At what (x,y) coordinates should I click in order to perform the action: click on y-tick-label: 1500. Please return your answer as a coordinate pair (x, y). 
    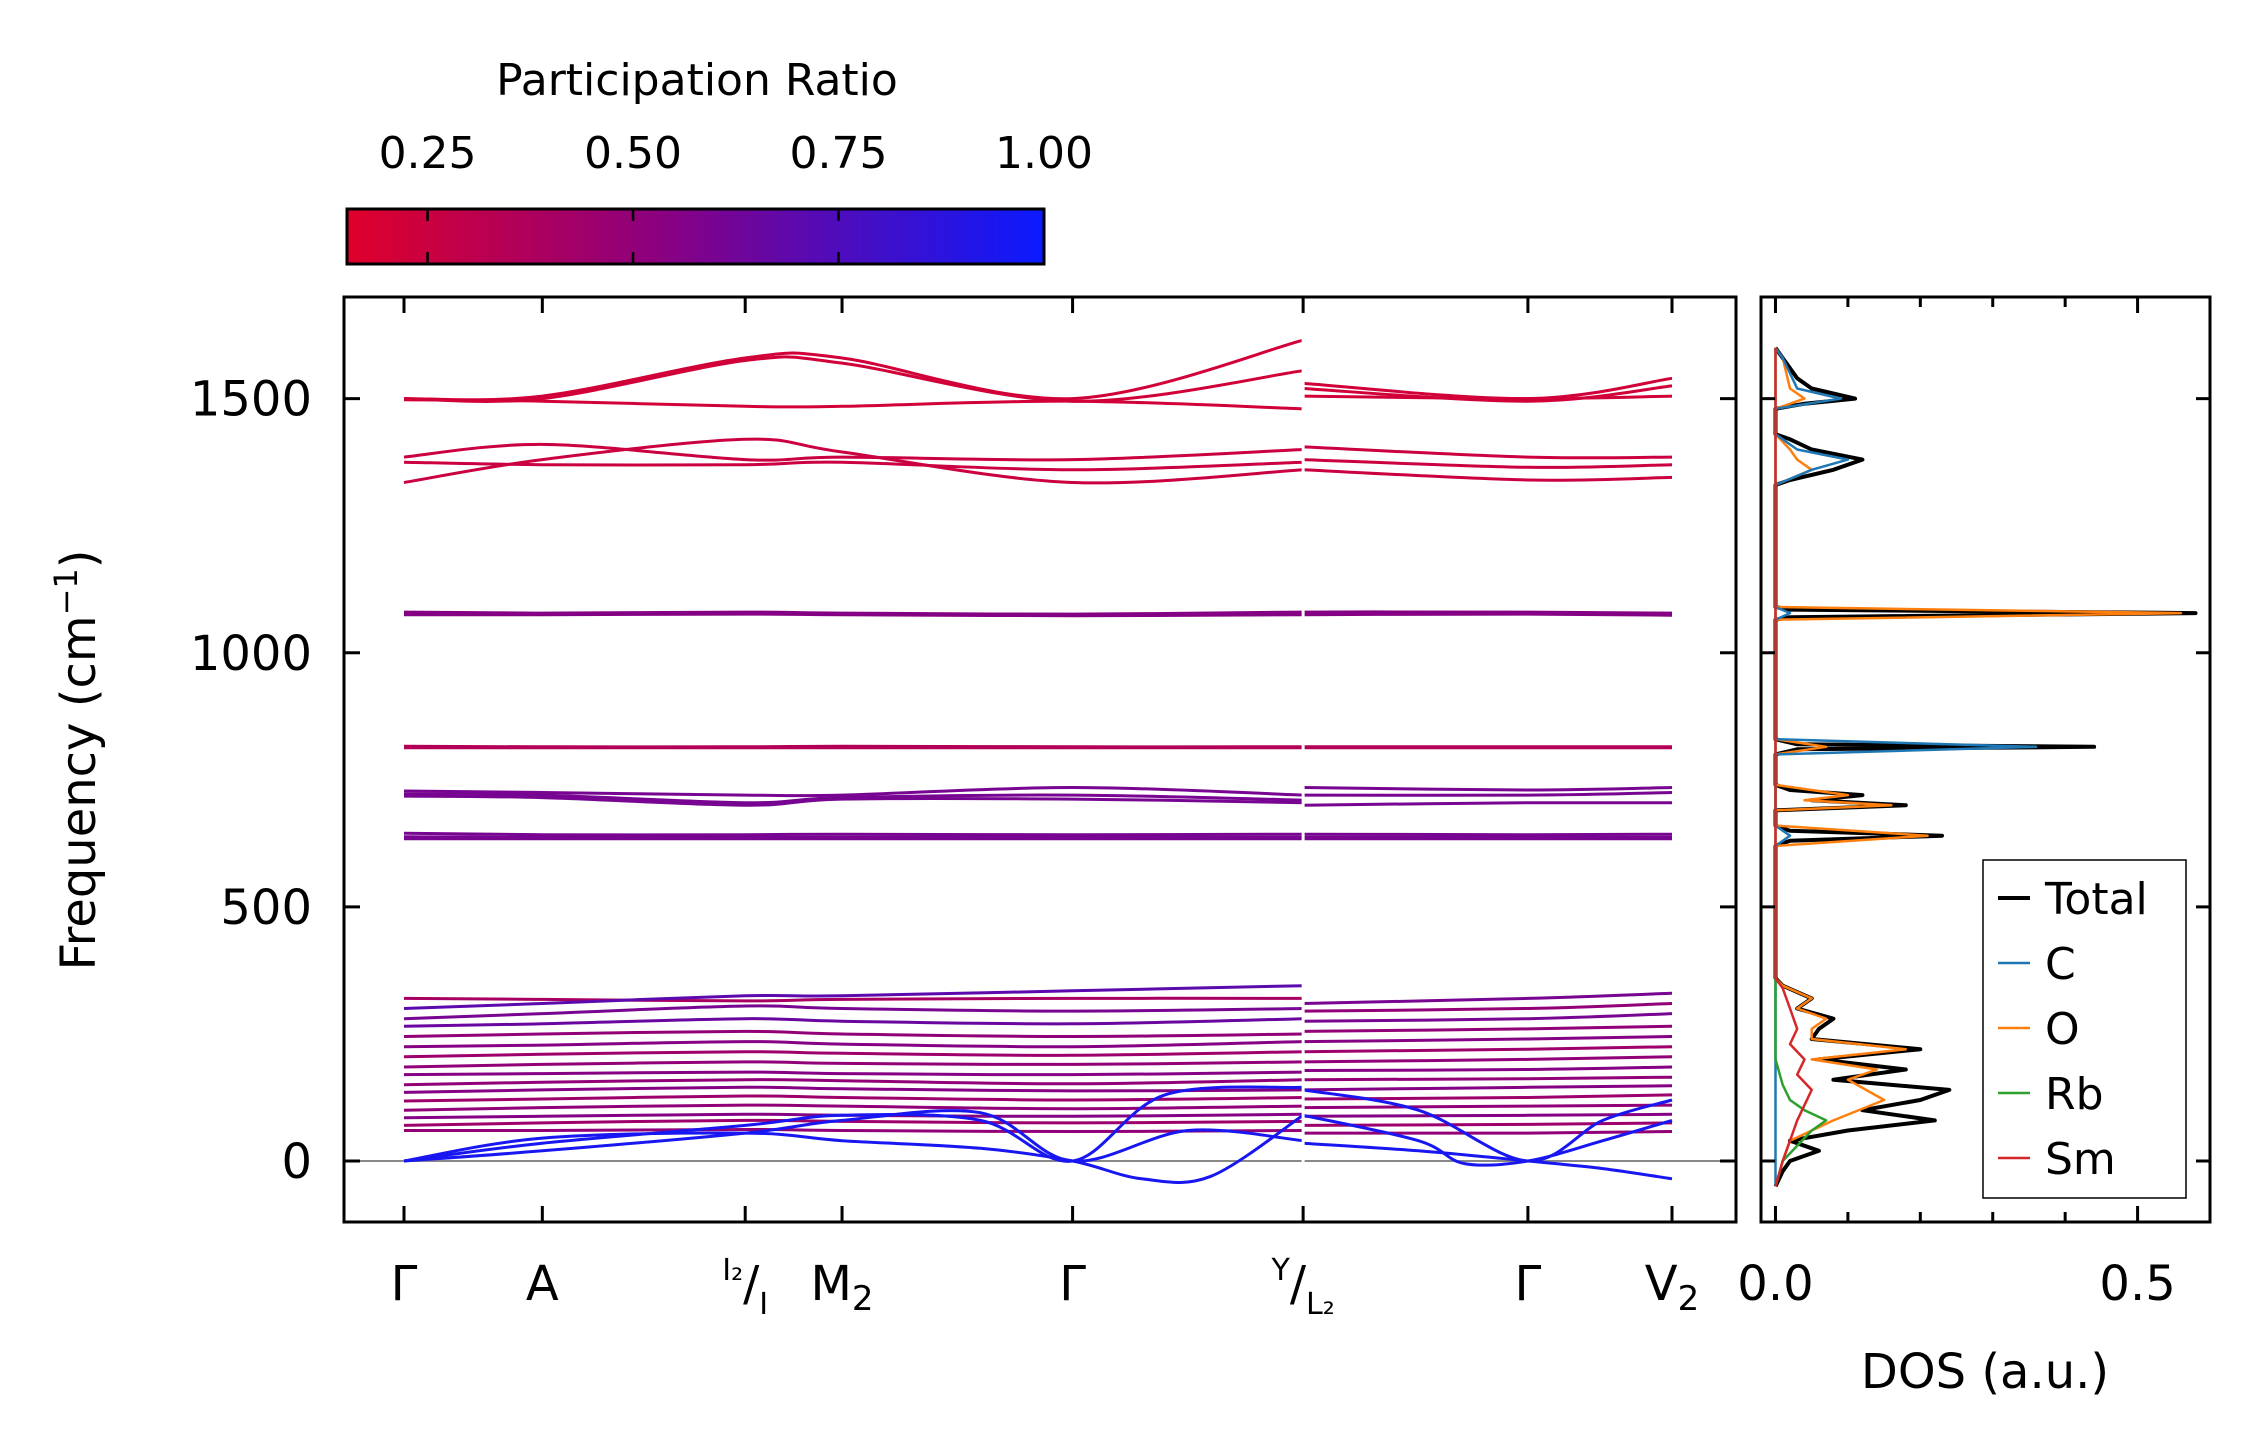
    Looking at the image, I should click on (251, 400).